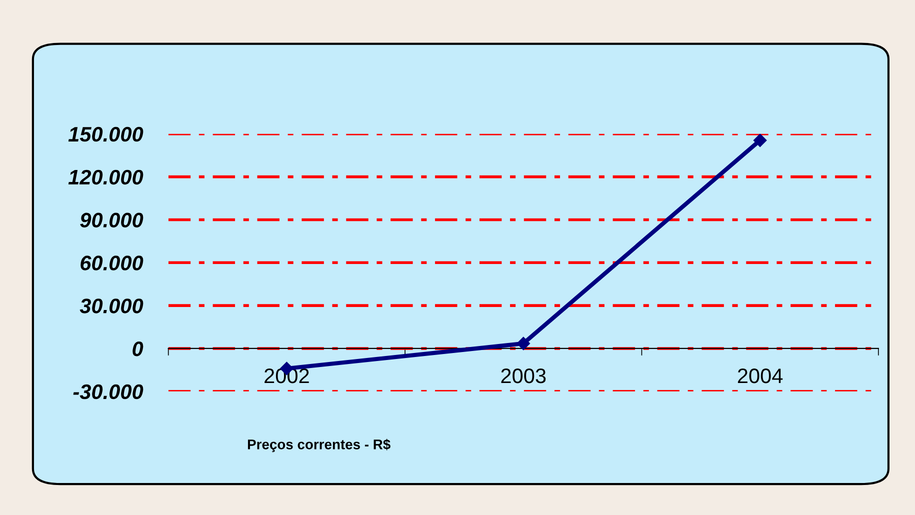 This screenshot has height=515, width=915. I want to click on x-tick-label: 2004, so click(760, 376).